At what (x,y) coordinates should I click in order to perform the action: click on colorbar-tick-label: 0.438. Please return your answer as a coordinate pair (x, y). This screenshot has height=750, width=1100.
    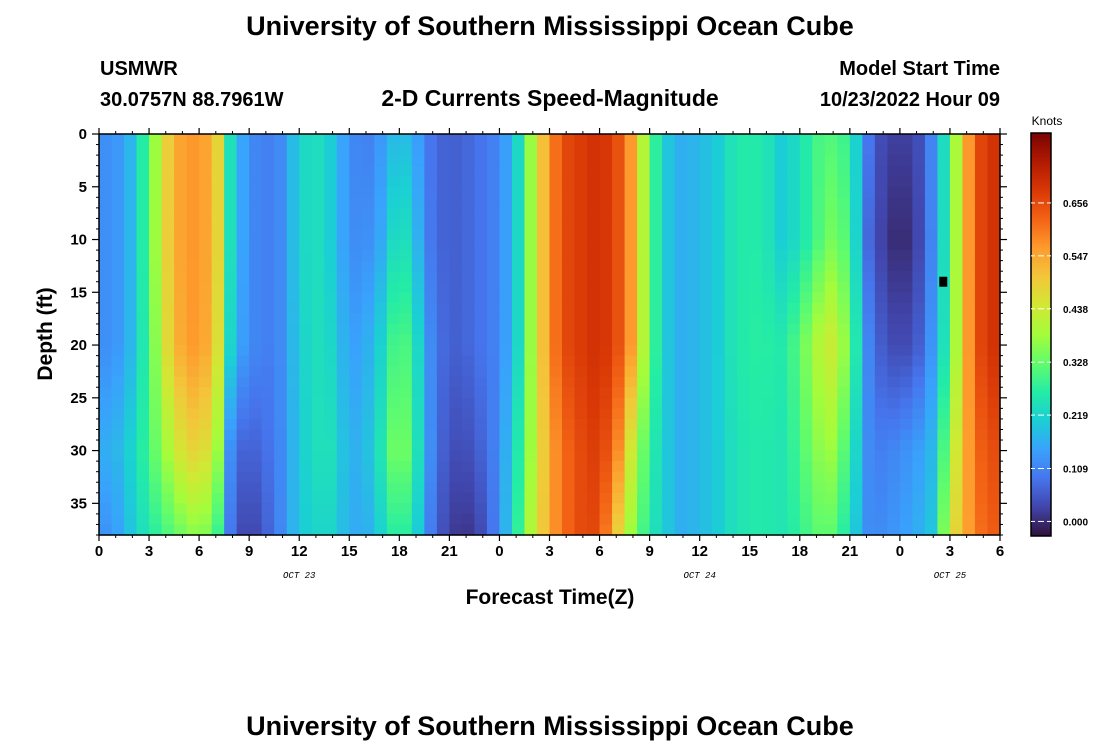
    Looking at the image, I should click on (1075, 310).